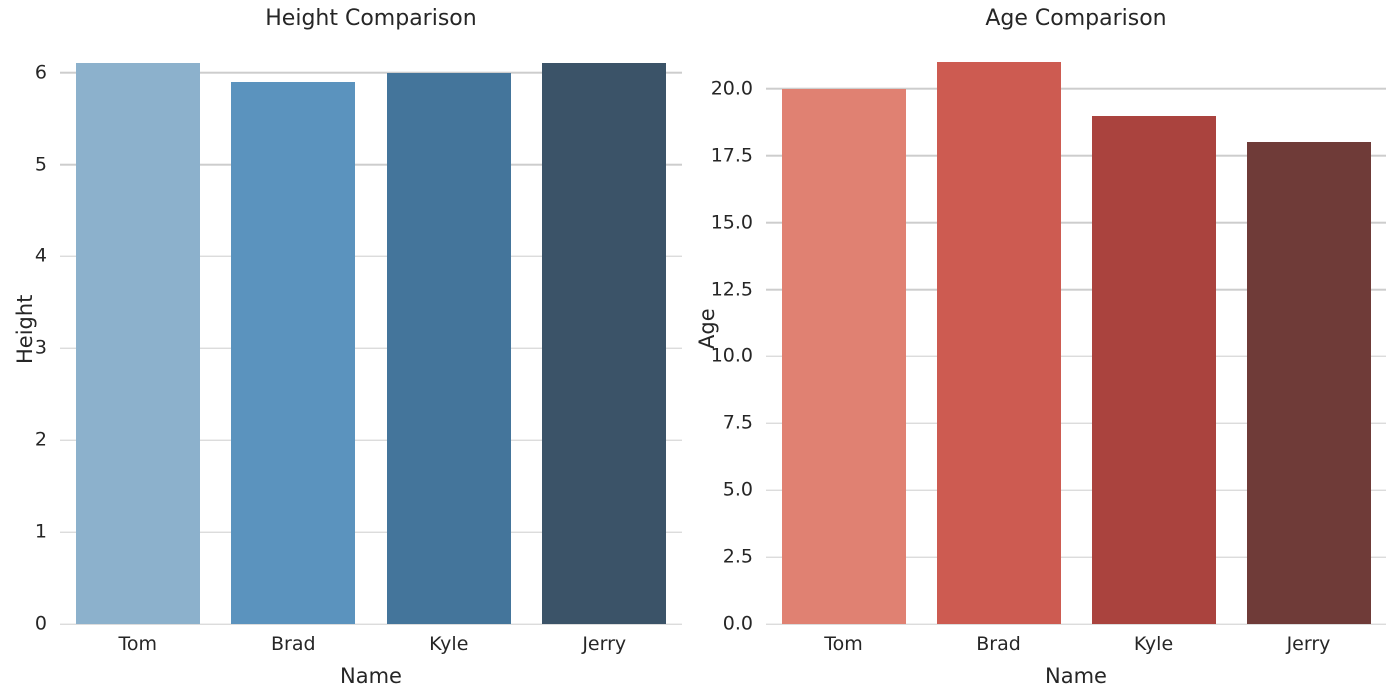 The width and height of the screenshot is (1389, 690). What do you see at coordinates (731, 355) in the screenshot?
I see `y-tick-label: 10.0` at bounding box center [731, 355].